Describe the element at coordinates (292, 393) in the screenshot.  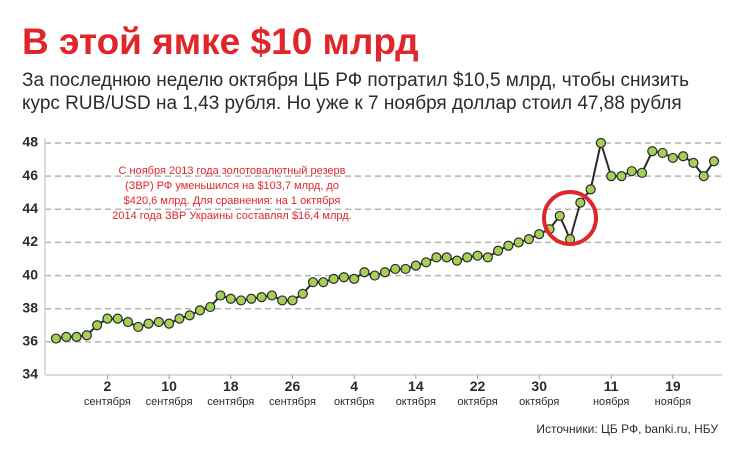
I see `x-tick-label: 26 сентября` at that location.